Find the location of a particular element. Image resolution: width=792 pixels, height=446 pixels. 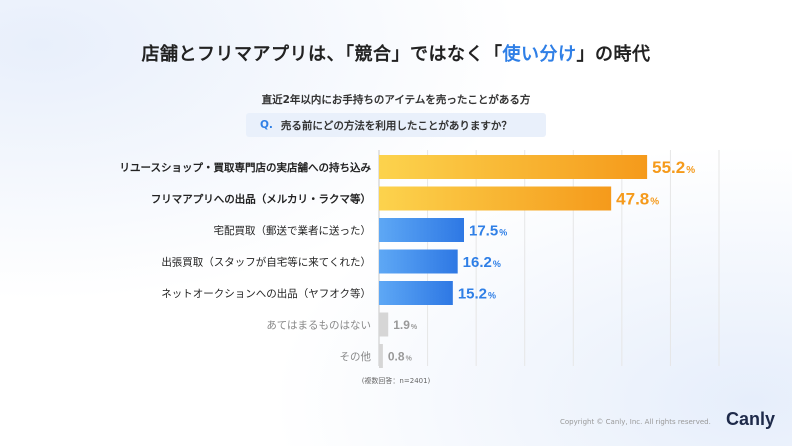

category-label: リユースショップ・買取専門店の実店舗への持ち込み is located at coordinates (246, 167).